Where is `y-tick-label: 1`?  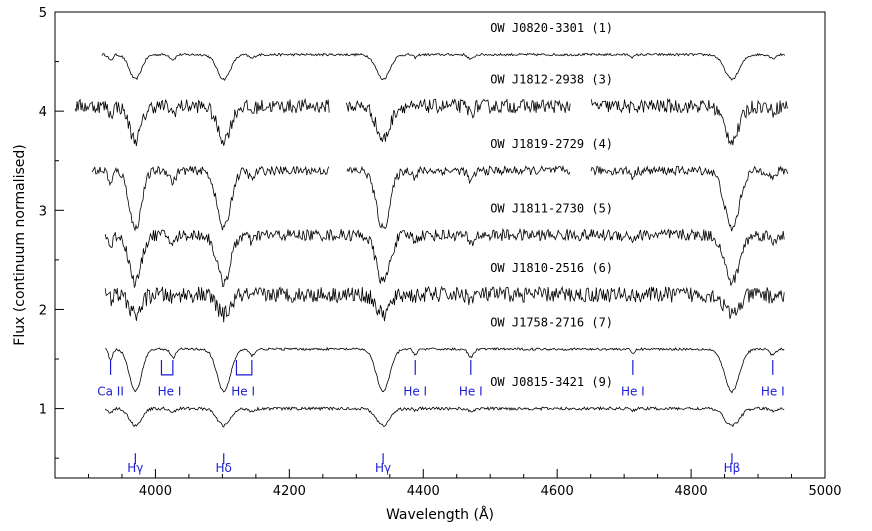 y-tick-label: 1 is located at coordinates (43, 410).